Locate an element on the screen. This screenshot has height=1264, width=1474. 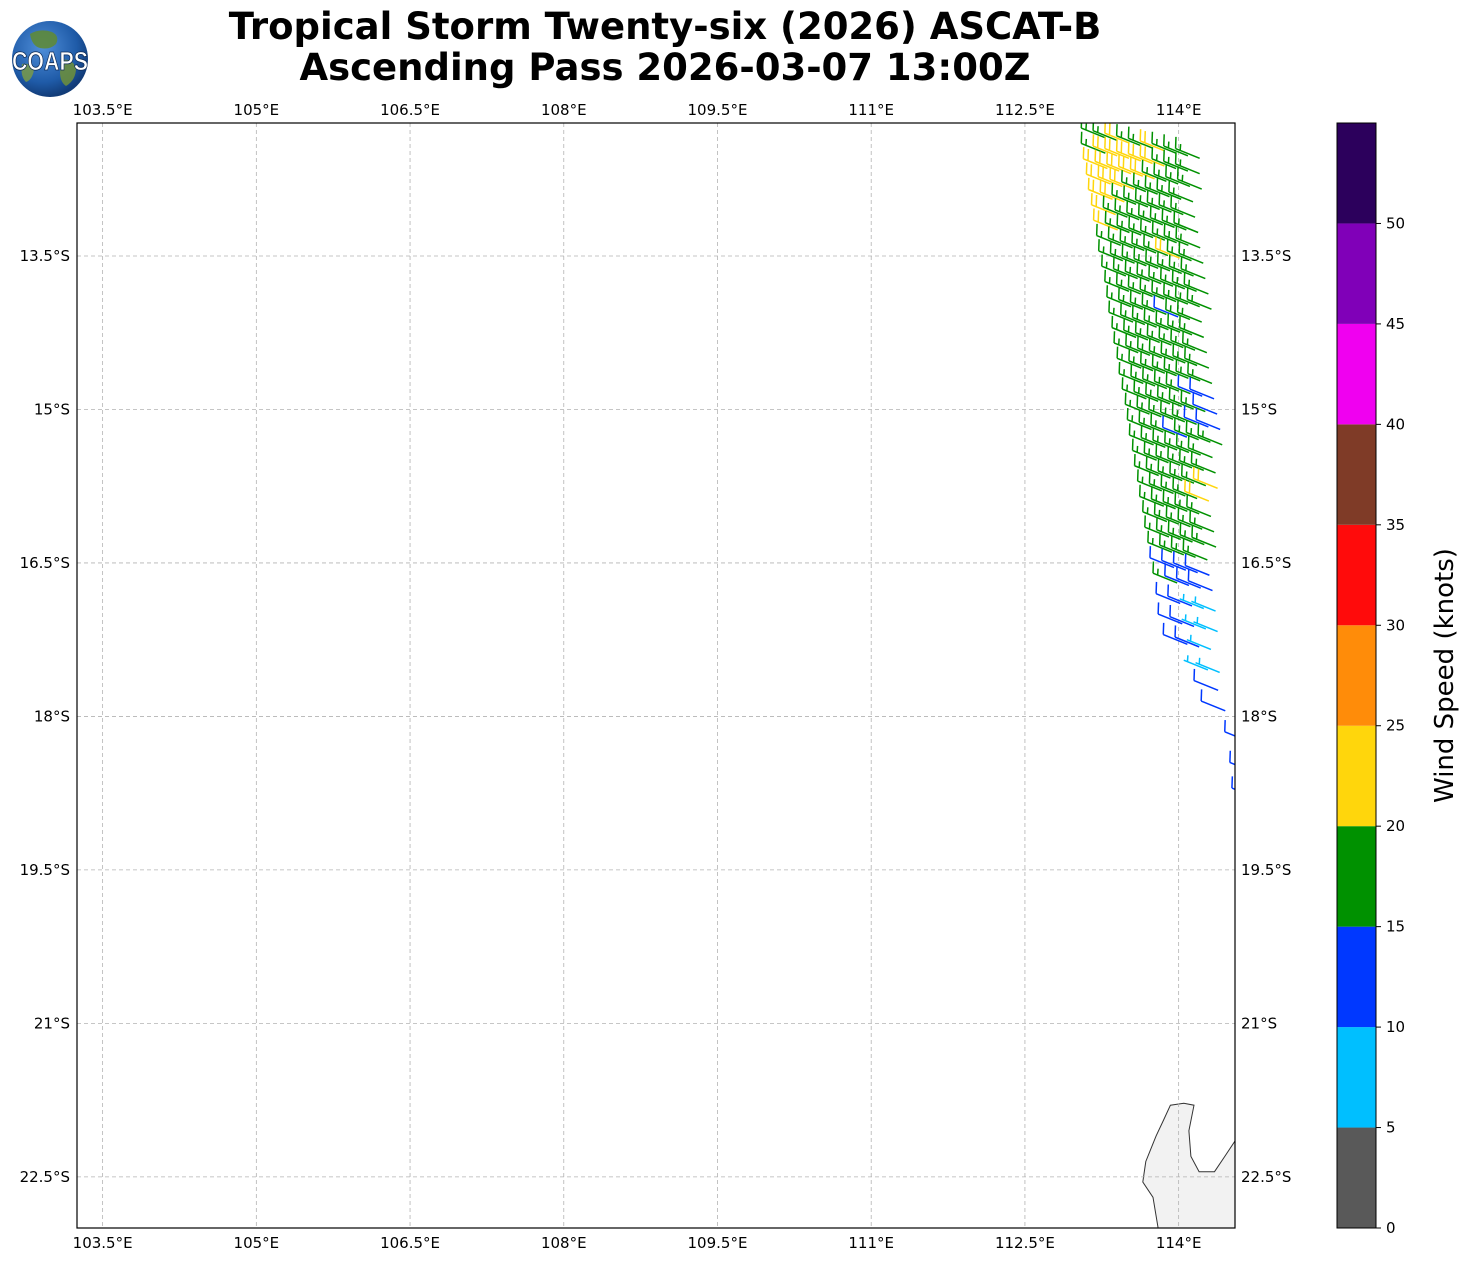
colorbar: 0 5 10 15 20 25 30 35 40 45 50 Wind Speed (knots) is located at coordinates (1398, 679).